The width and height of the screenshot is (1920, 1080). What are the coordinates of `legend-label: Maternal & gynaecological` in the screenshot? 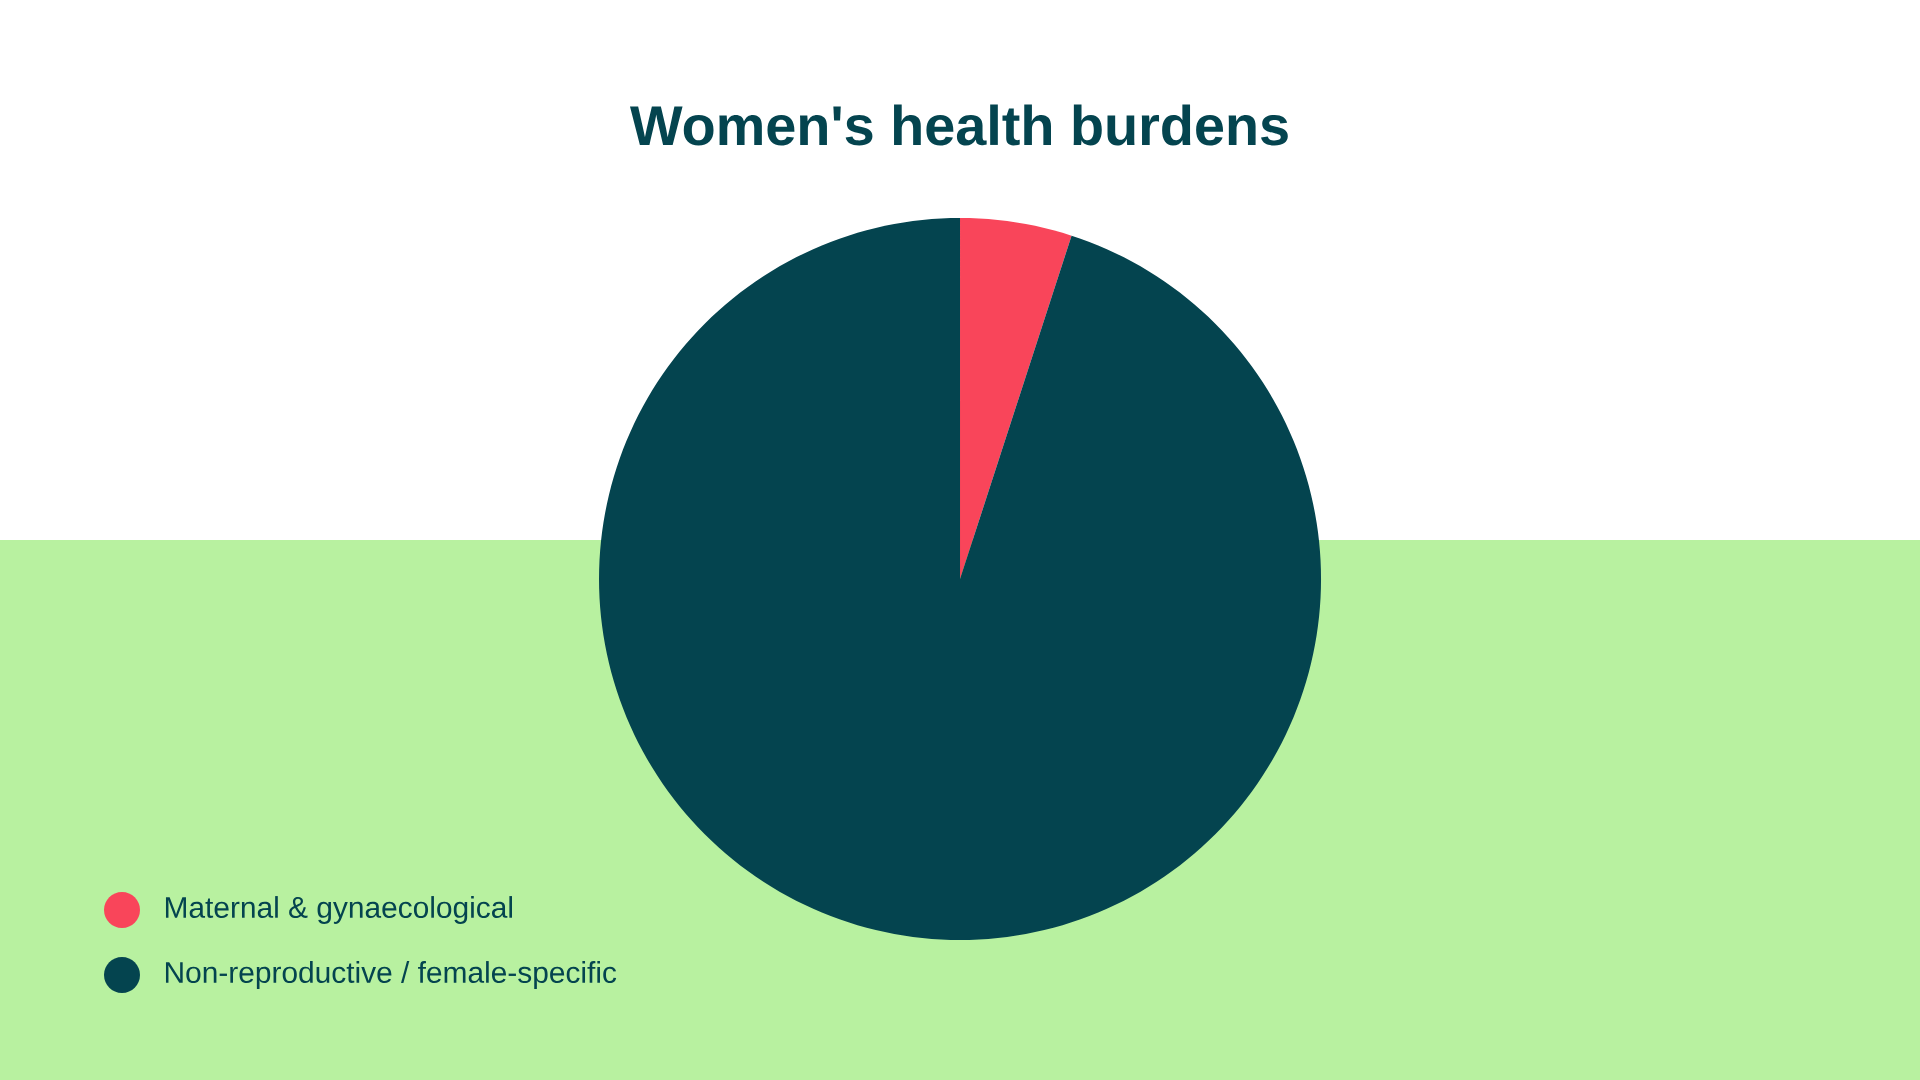 It's located at (338, 910).